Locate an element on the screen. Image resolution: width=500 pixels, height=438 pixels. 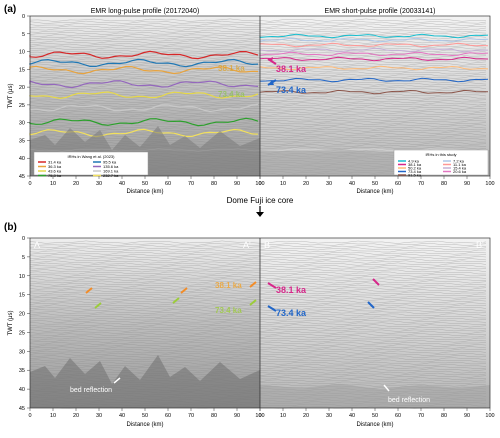
x-label-b-left: Distance (km) is located at coordinates (144, 425).